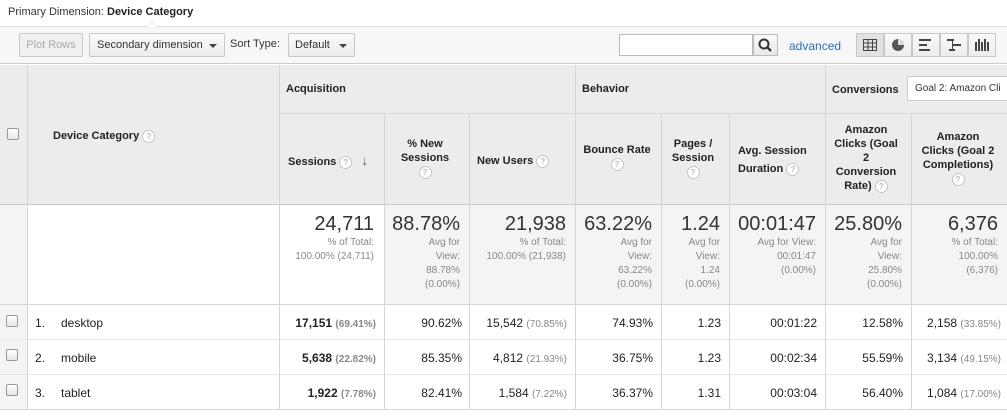 The image size is (1007, 417). I want to click on sort-type-dropdown: Default, so click(321, 45).